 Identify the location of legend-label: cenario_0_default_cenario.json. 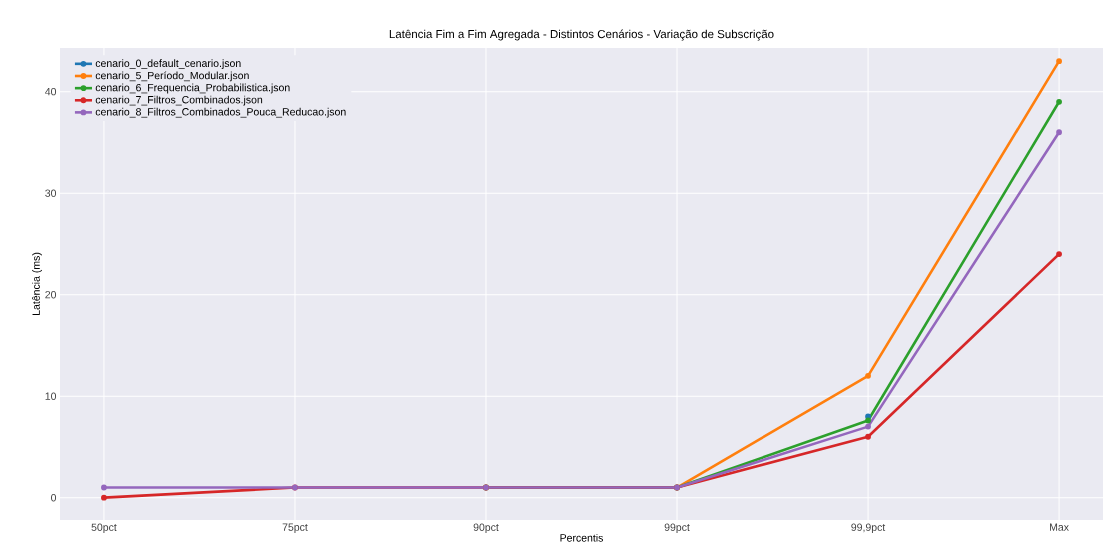
(168, 64).